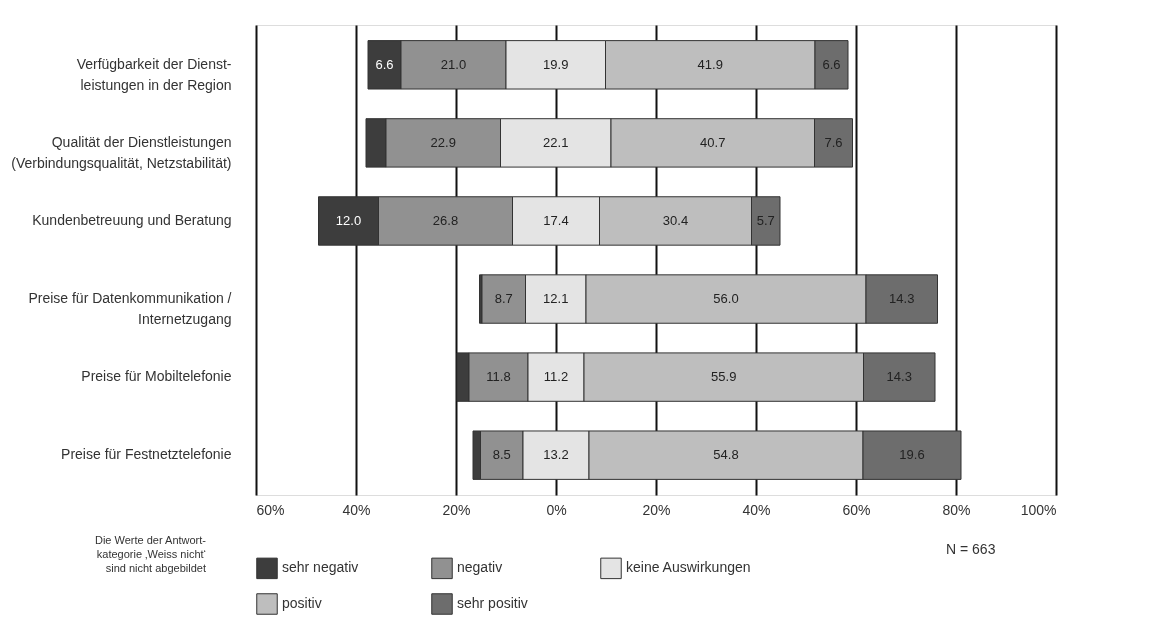  Describe the element at coordinates (556, 64) in the screenshot. I see `data-label: 19.9` at that location.